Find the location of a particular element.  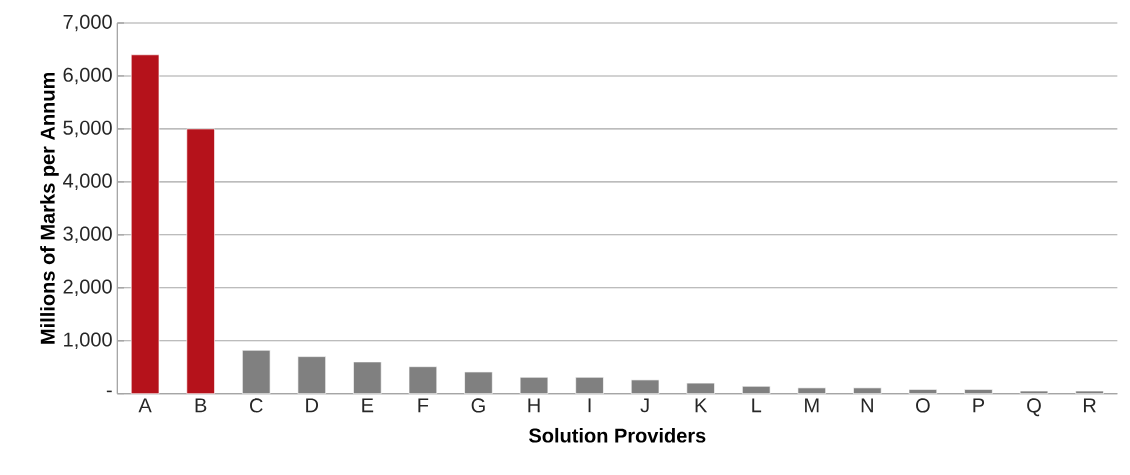

x-tick-label: B is located at coordinates (201, 405).